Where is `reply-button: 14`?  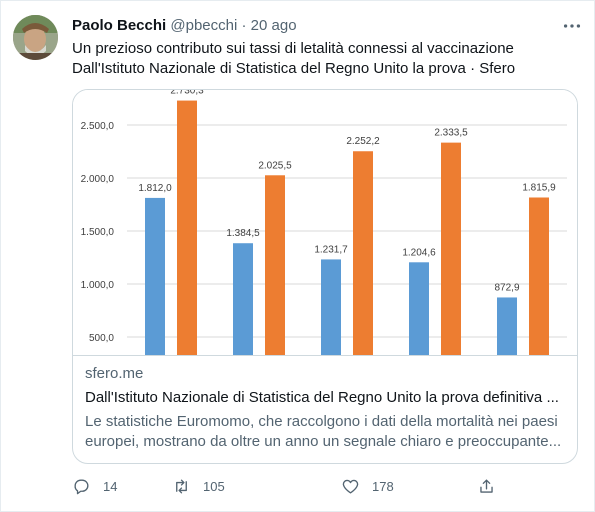 reply-button: 14 is located at coordinates (94, 486).